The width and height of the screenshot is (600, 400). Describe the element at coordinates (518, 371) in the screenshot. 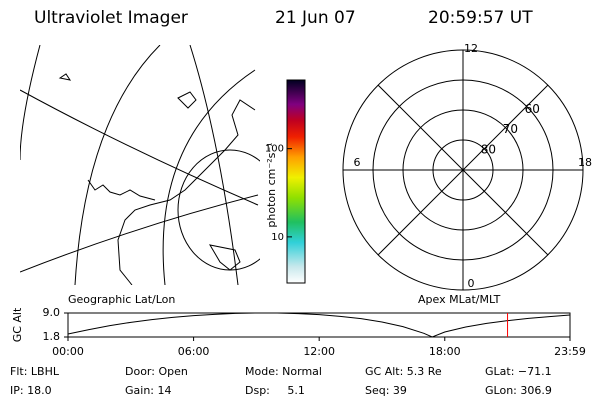

I see `status-field: GLat: −71.1` at that location.